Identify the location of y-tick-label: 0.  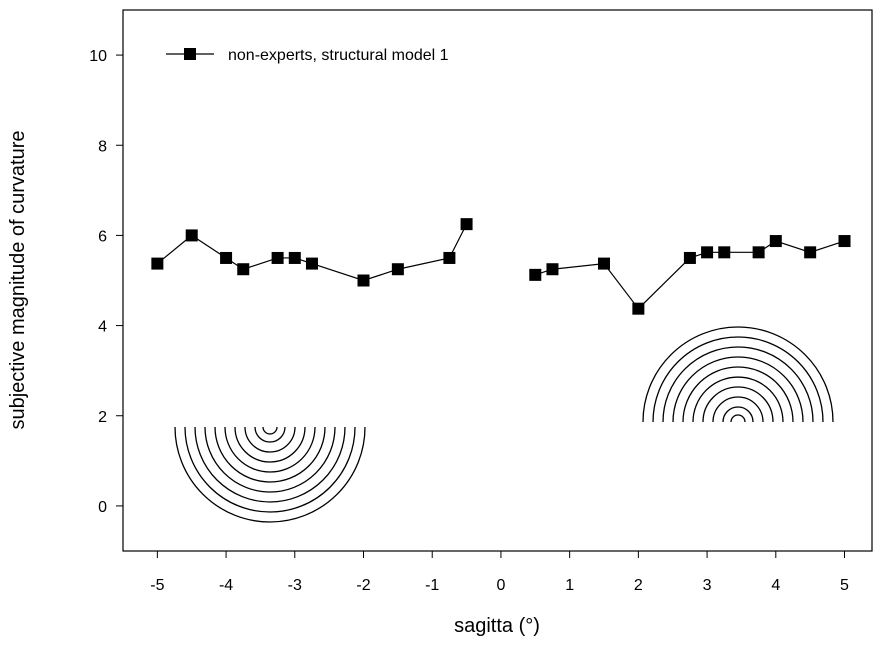
(102, 507).